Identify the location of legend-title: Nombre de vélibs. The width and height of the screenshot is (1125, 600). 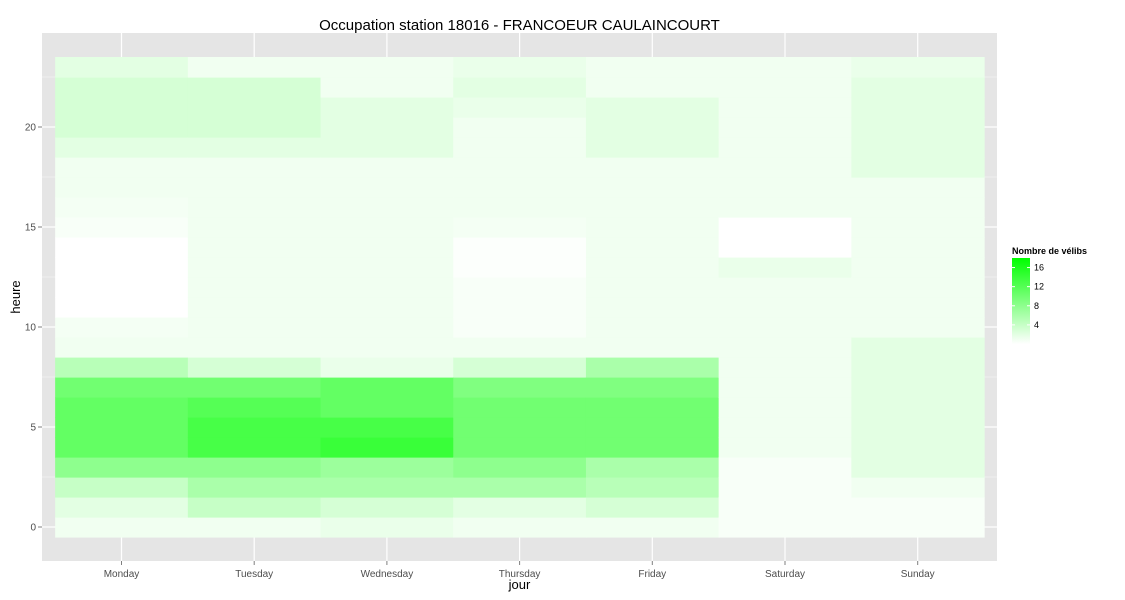
(1049, 251).